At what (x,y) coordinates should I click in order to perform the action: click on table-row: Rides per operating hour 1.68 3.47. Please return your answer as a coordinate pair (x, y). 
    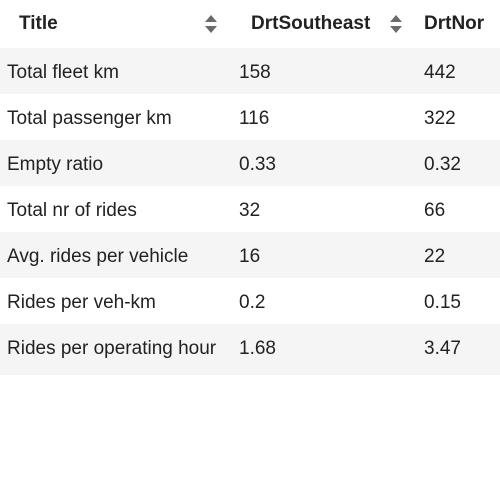
    Looking at the image, I should click on (250, 349).